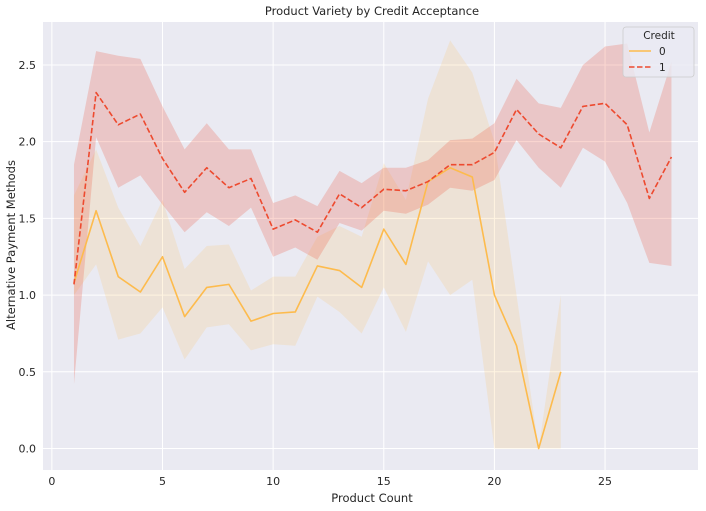 Image resolution: width=706 pixels, height=511 pixels. What do you see at coordinates (162, 481) in the screenshot?
I see `x-tick-label: 5` at bounding box center [162, 481].